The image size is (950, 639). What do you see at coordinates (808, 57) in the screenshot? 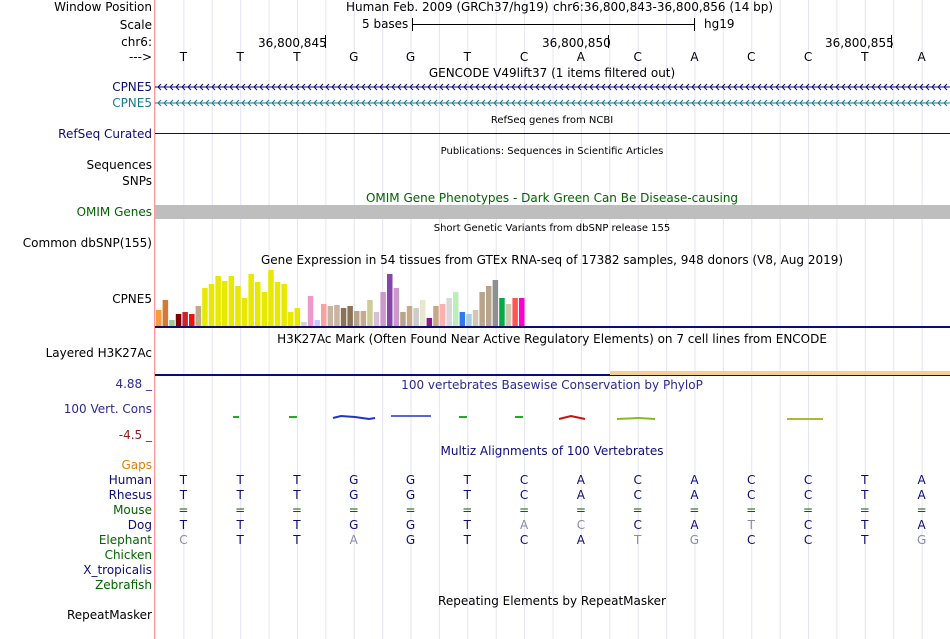
I see `reference-base: C` at bounding box center [808, 57].